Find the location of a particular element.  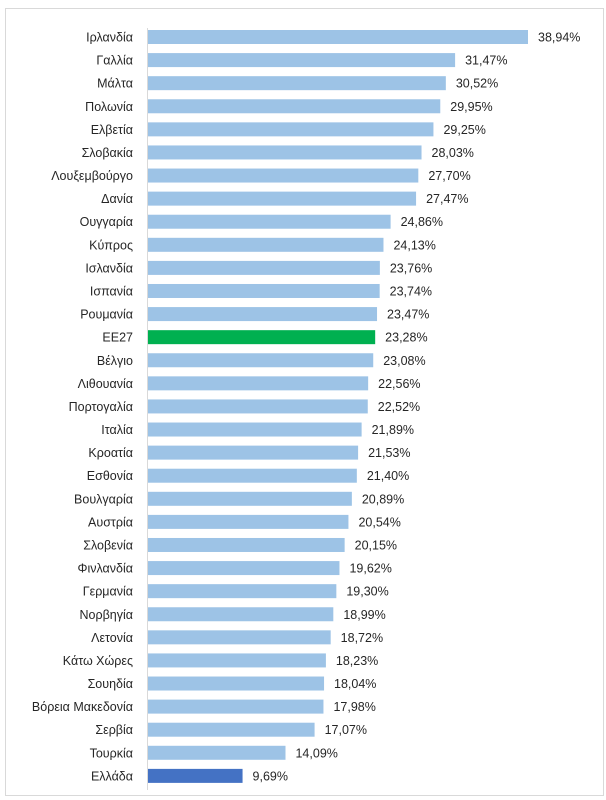

value-label: 24,86% is located at coordinates (422, 222).